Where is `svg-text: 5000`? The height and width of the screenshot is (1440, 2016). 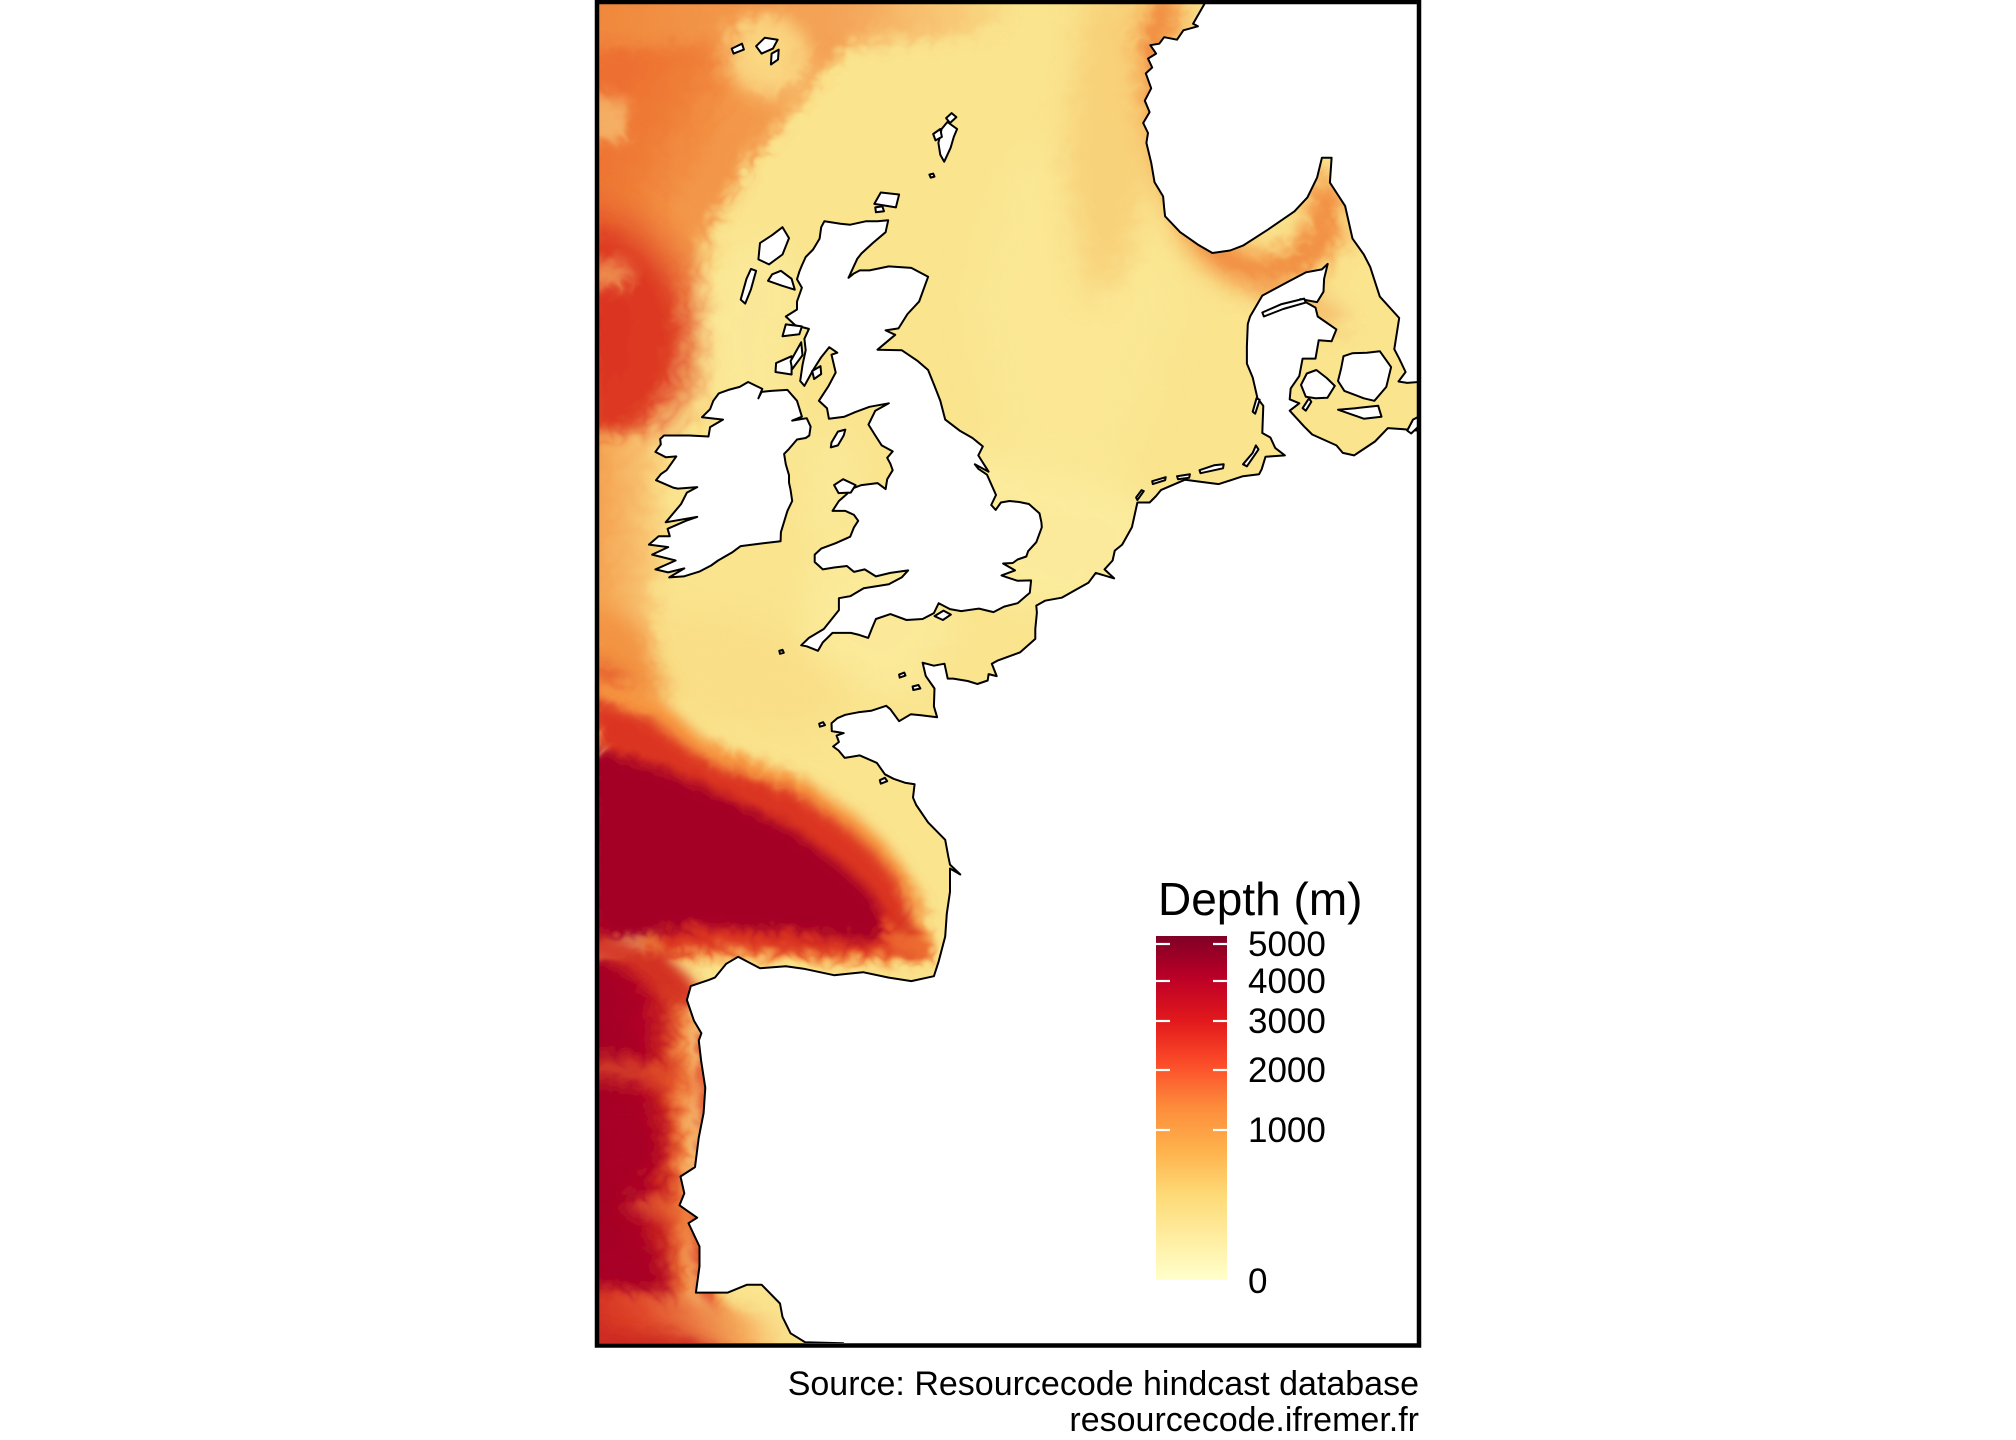
svg-text: 5000 is located at coordinates (1287, 944).